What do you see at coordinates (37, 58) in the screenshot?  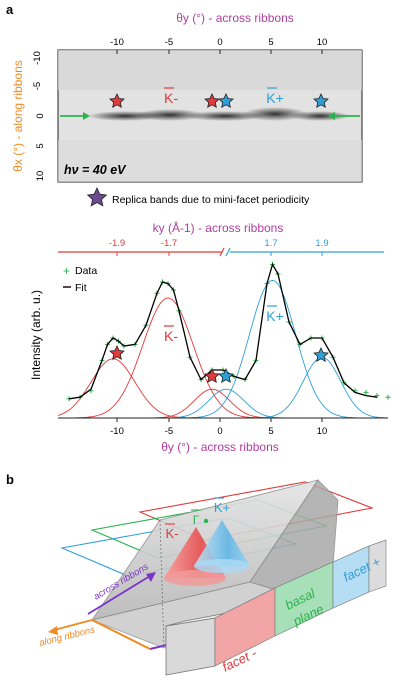 I see `map-left-tick: -10` at bounding box center [37, 58].